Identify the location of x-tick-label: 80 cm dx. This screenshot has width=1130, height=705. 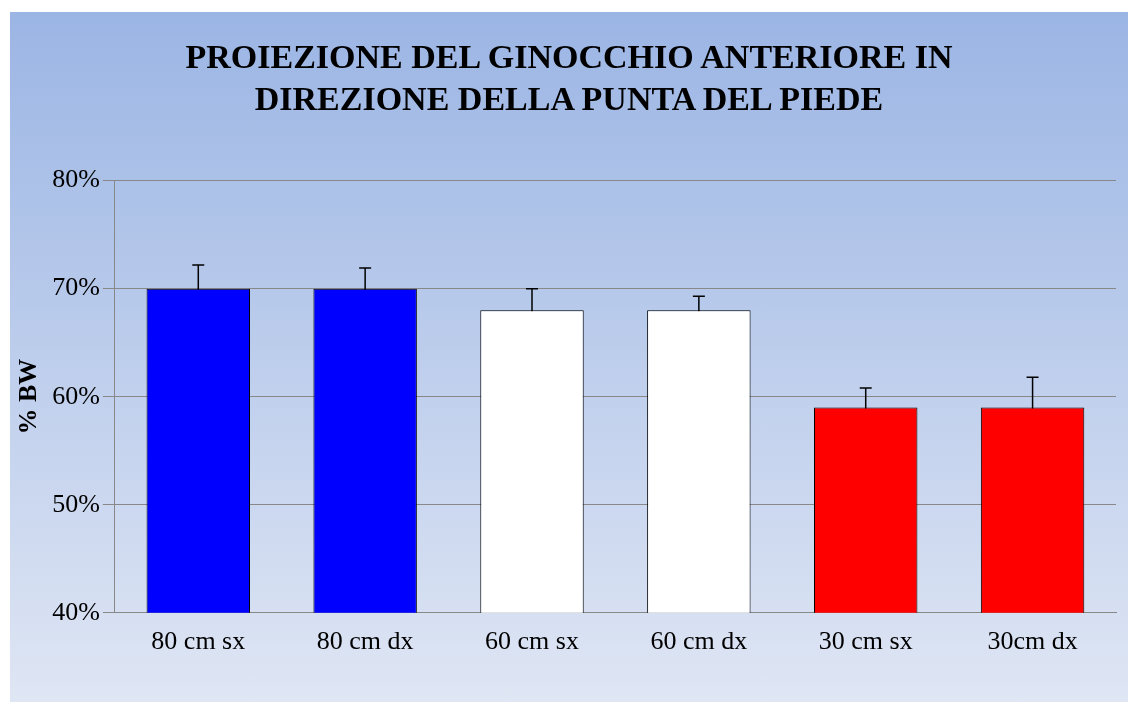
(365, 641).